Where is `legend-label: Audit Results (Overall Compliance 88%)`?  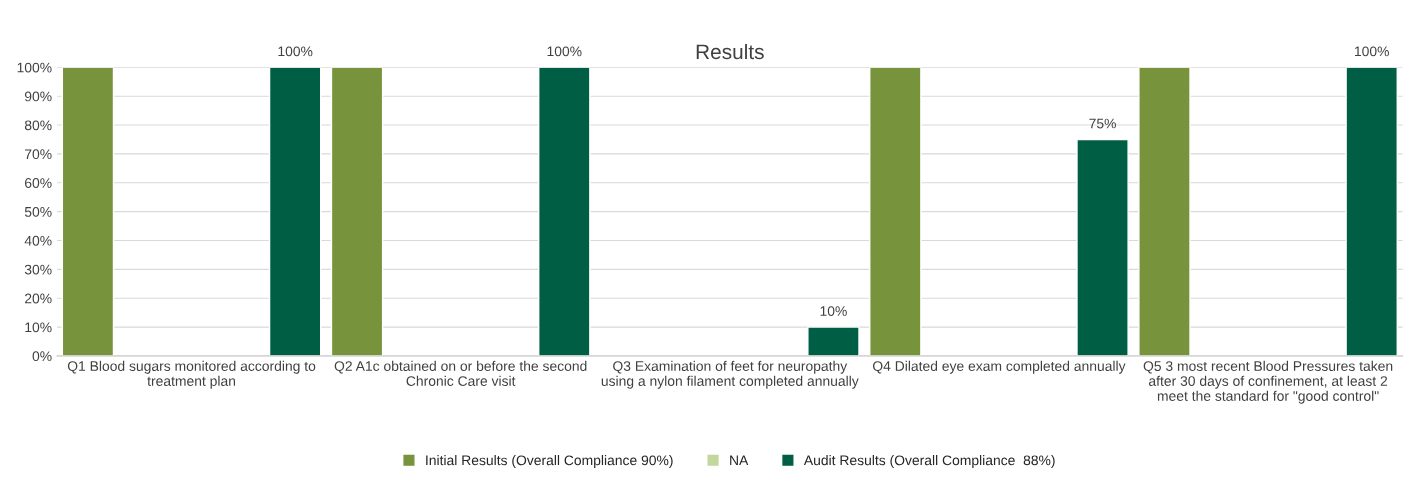
legend-label: Audit Results (Overall Compliance 88%) is located at coordinates (929, 461).